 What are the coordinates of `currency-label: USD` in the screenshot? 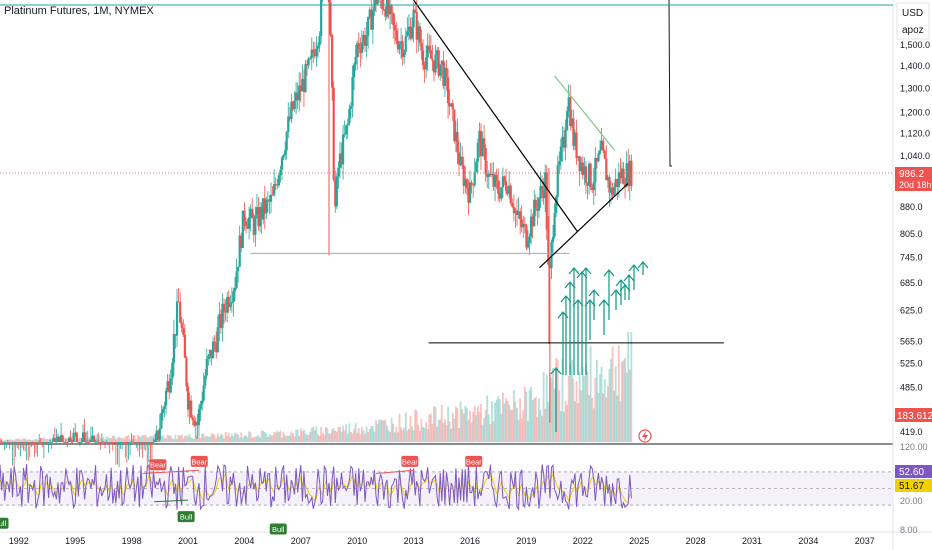 It's located at (912, 13).